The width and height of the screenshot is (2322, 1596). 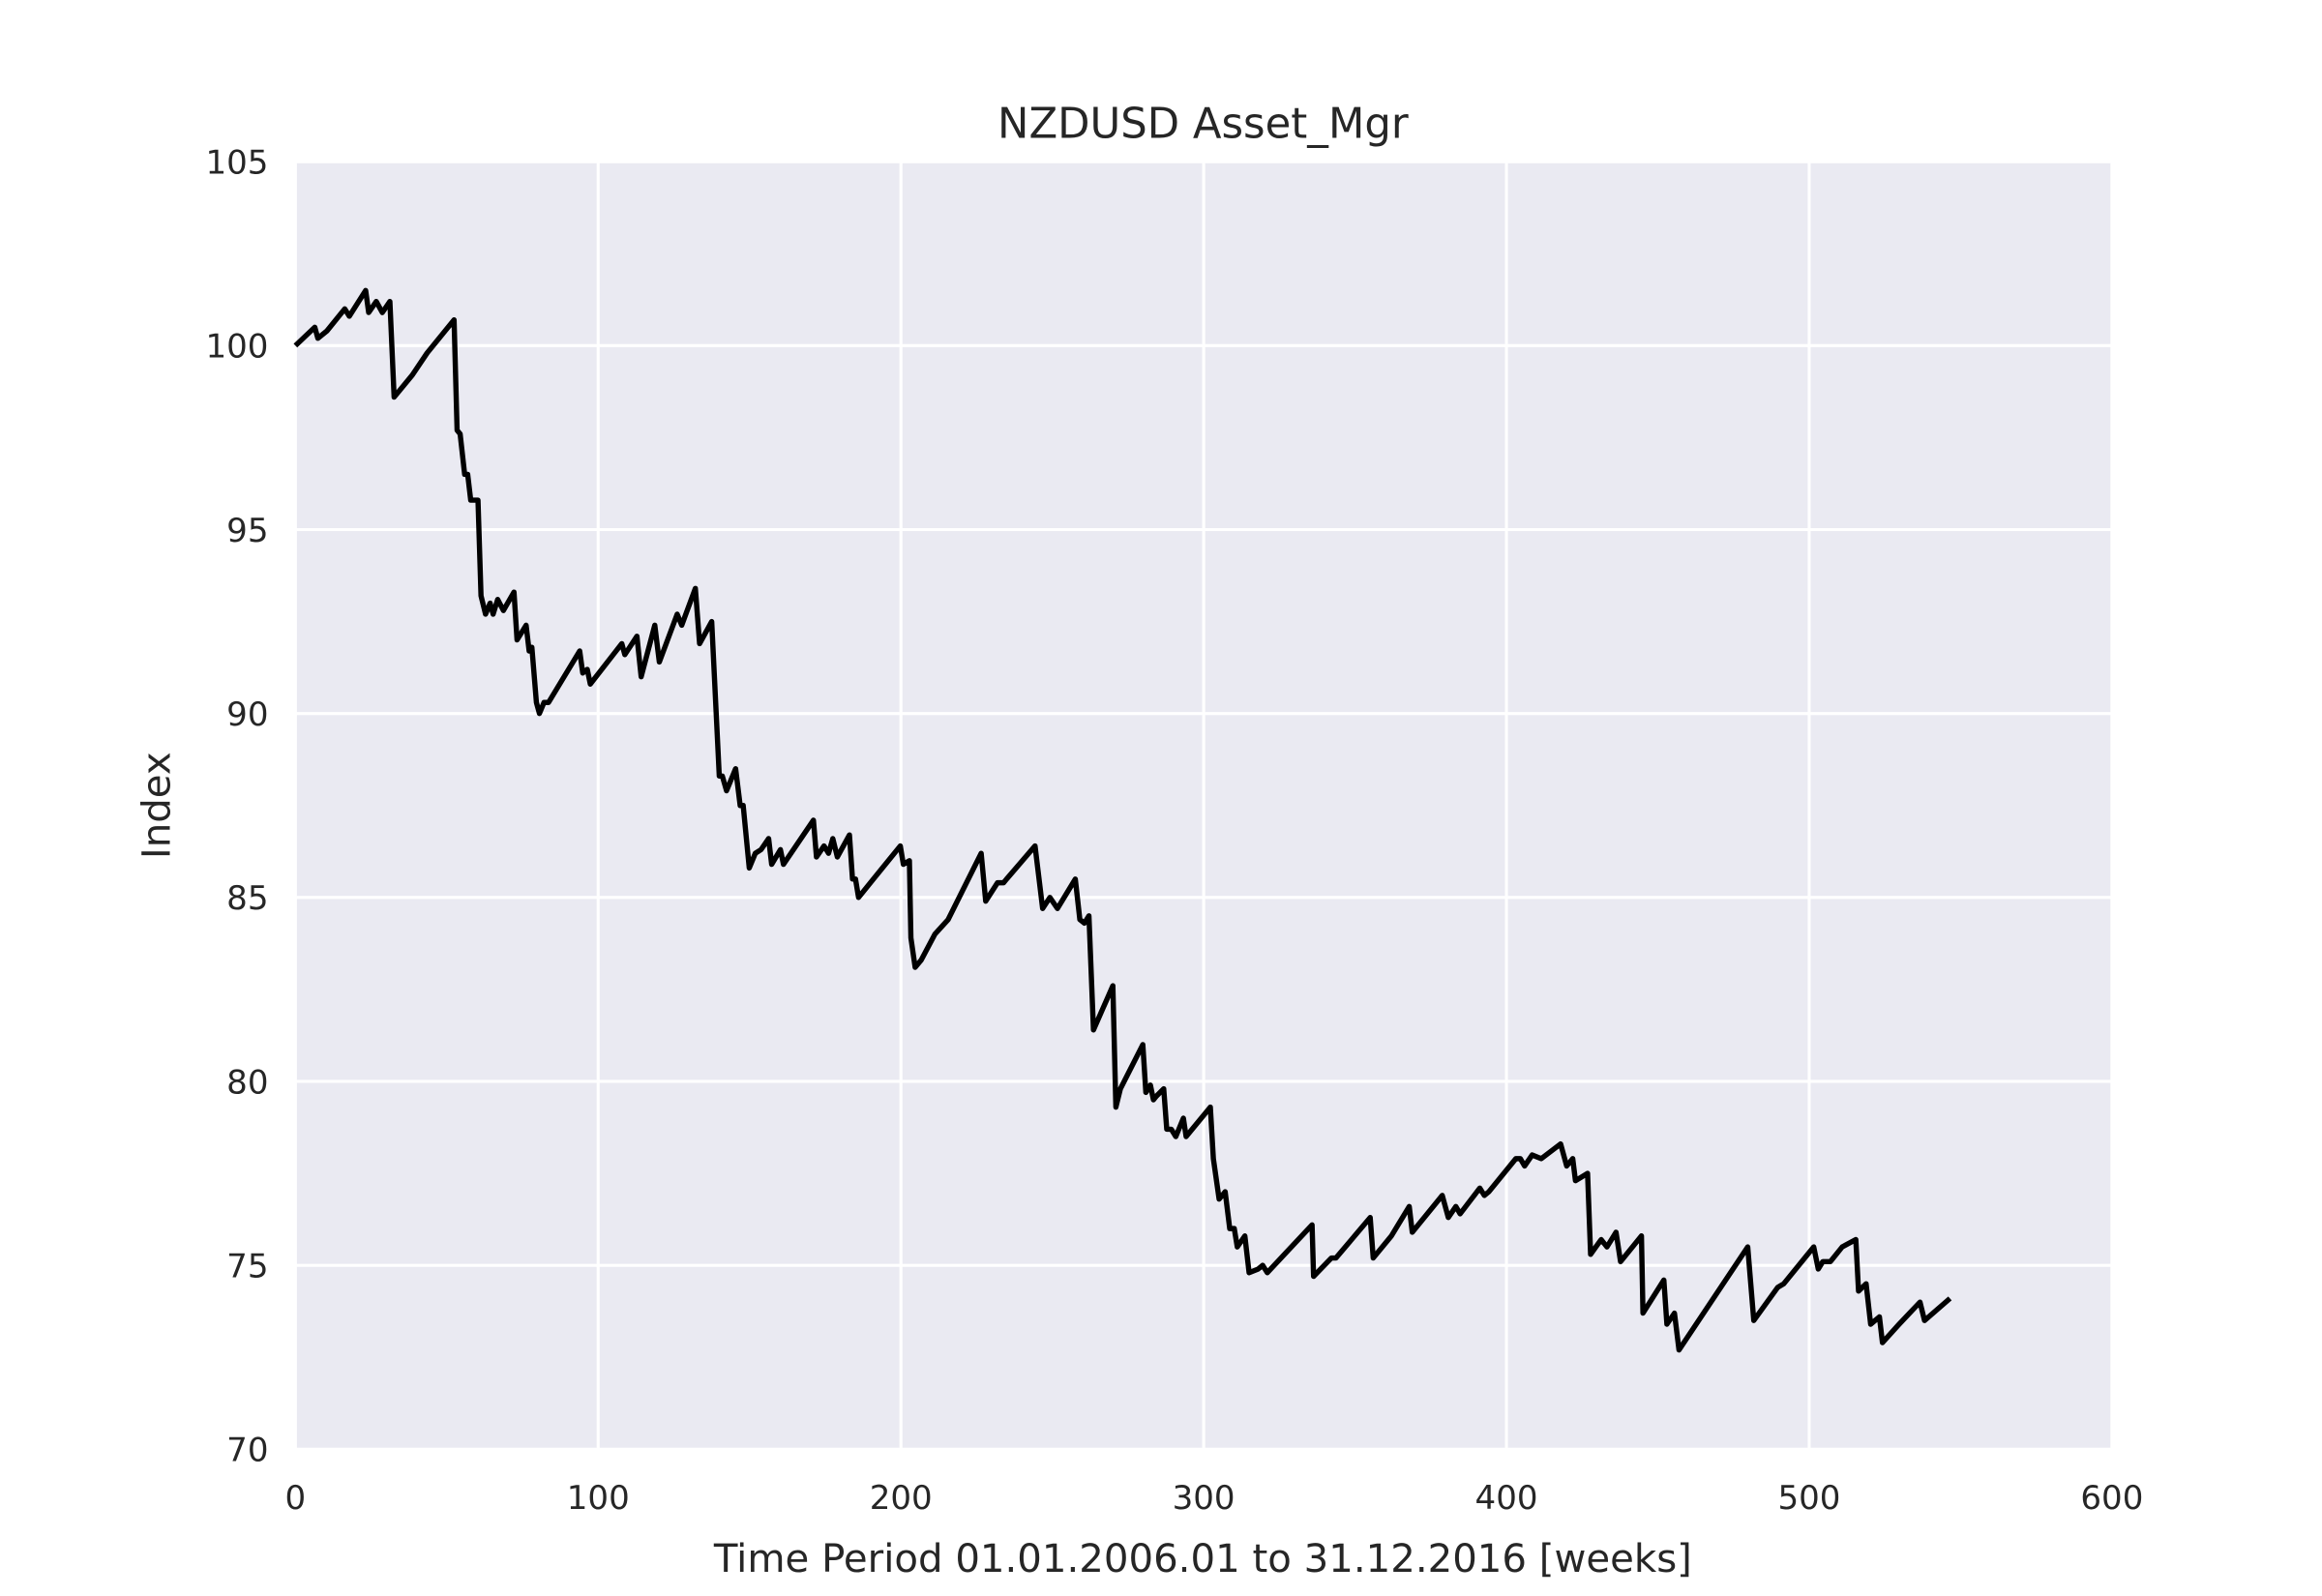 What do you see at coordinates (247, 531) in the screenshot?
I see `y-tick-label: 95` at bounding box center [247, 531].